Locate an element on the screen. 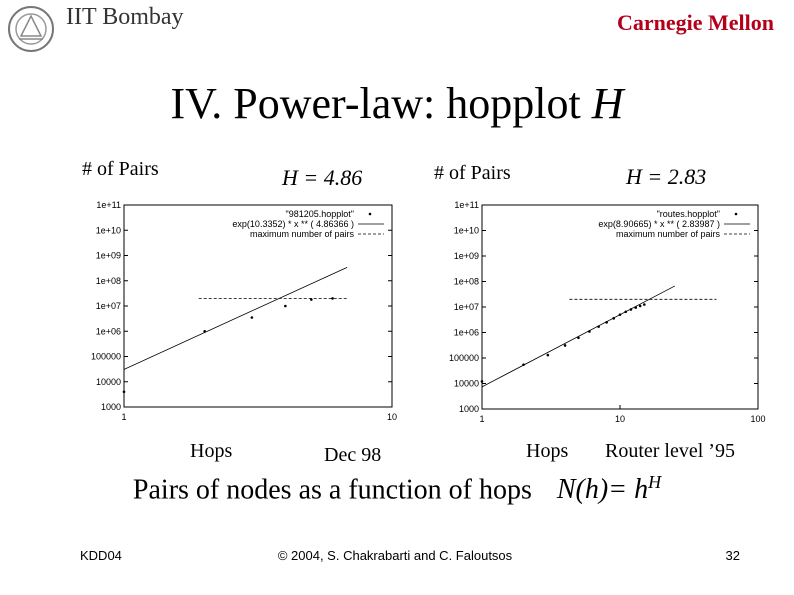  footer-page-number: 32 is located at coordinates (732, 555).